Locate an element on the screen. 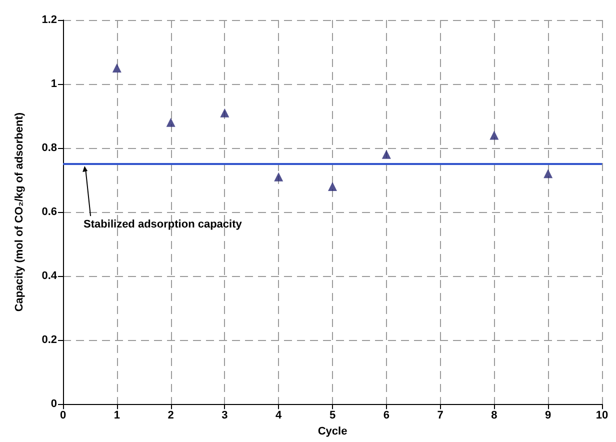 The width and height of the screenshot is (616, 442). x-tick-label: 7 is located at coordinates (440, 416).